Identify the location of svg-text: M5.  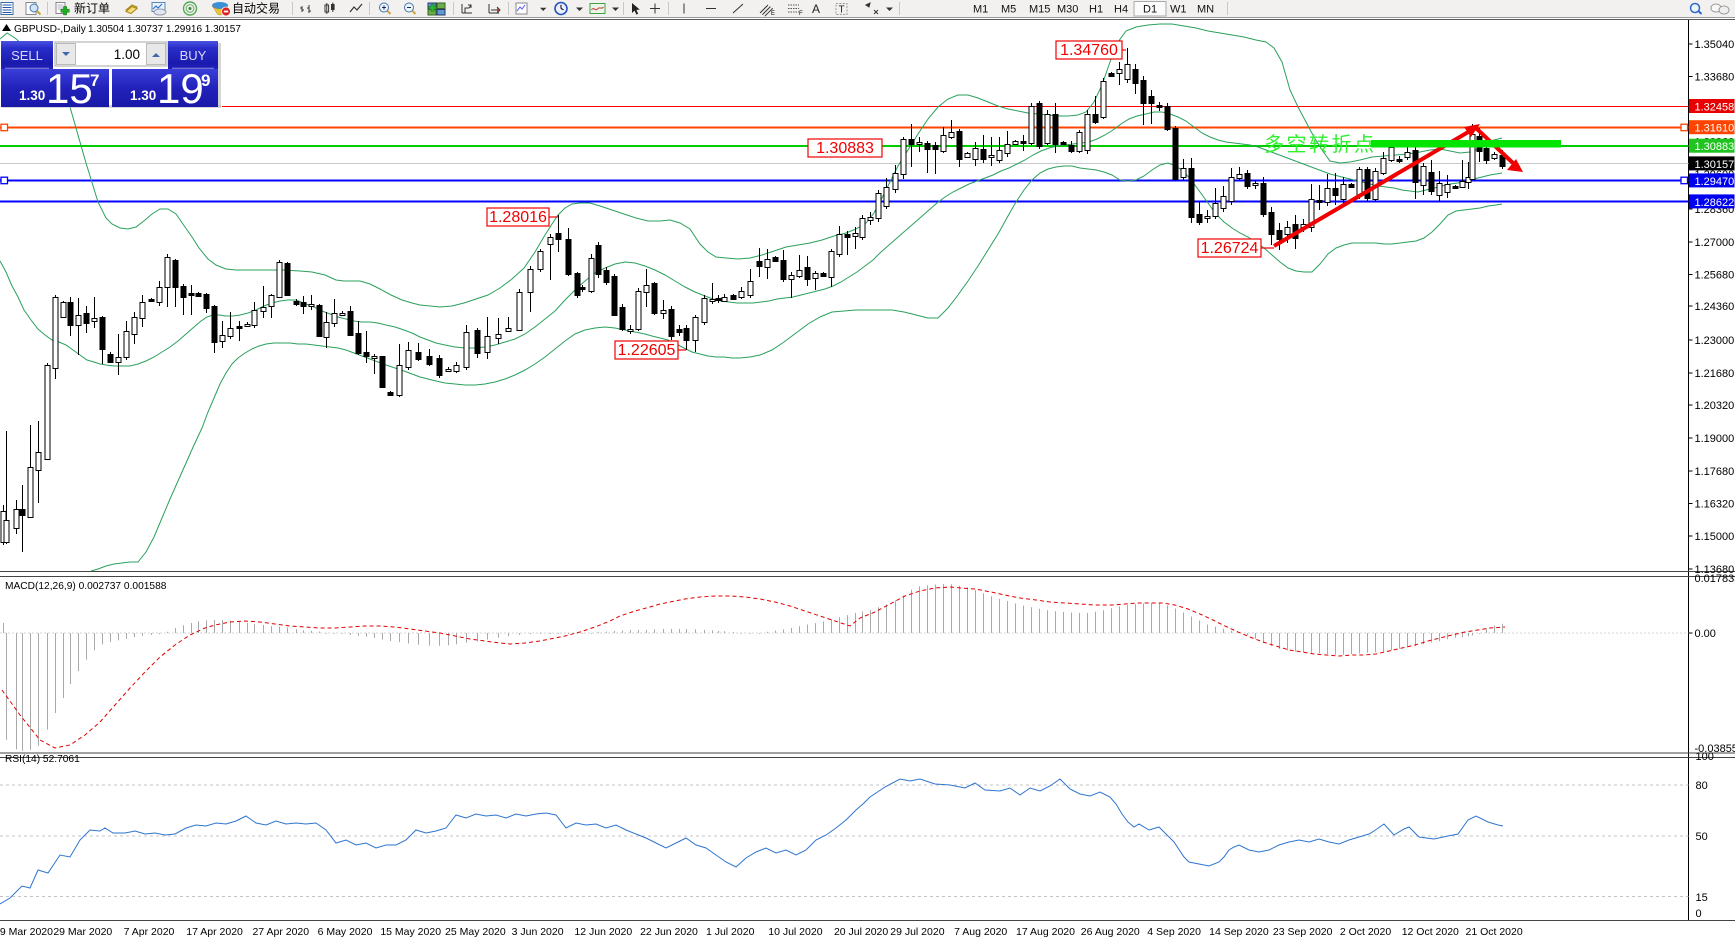
(1008, 10).